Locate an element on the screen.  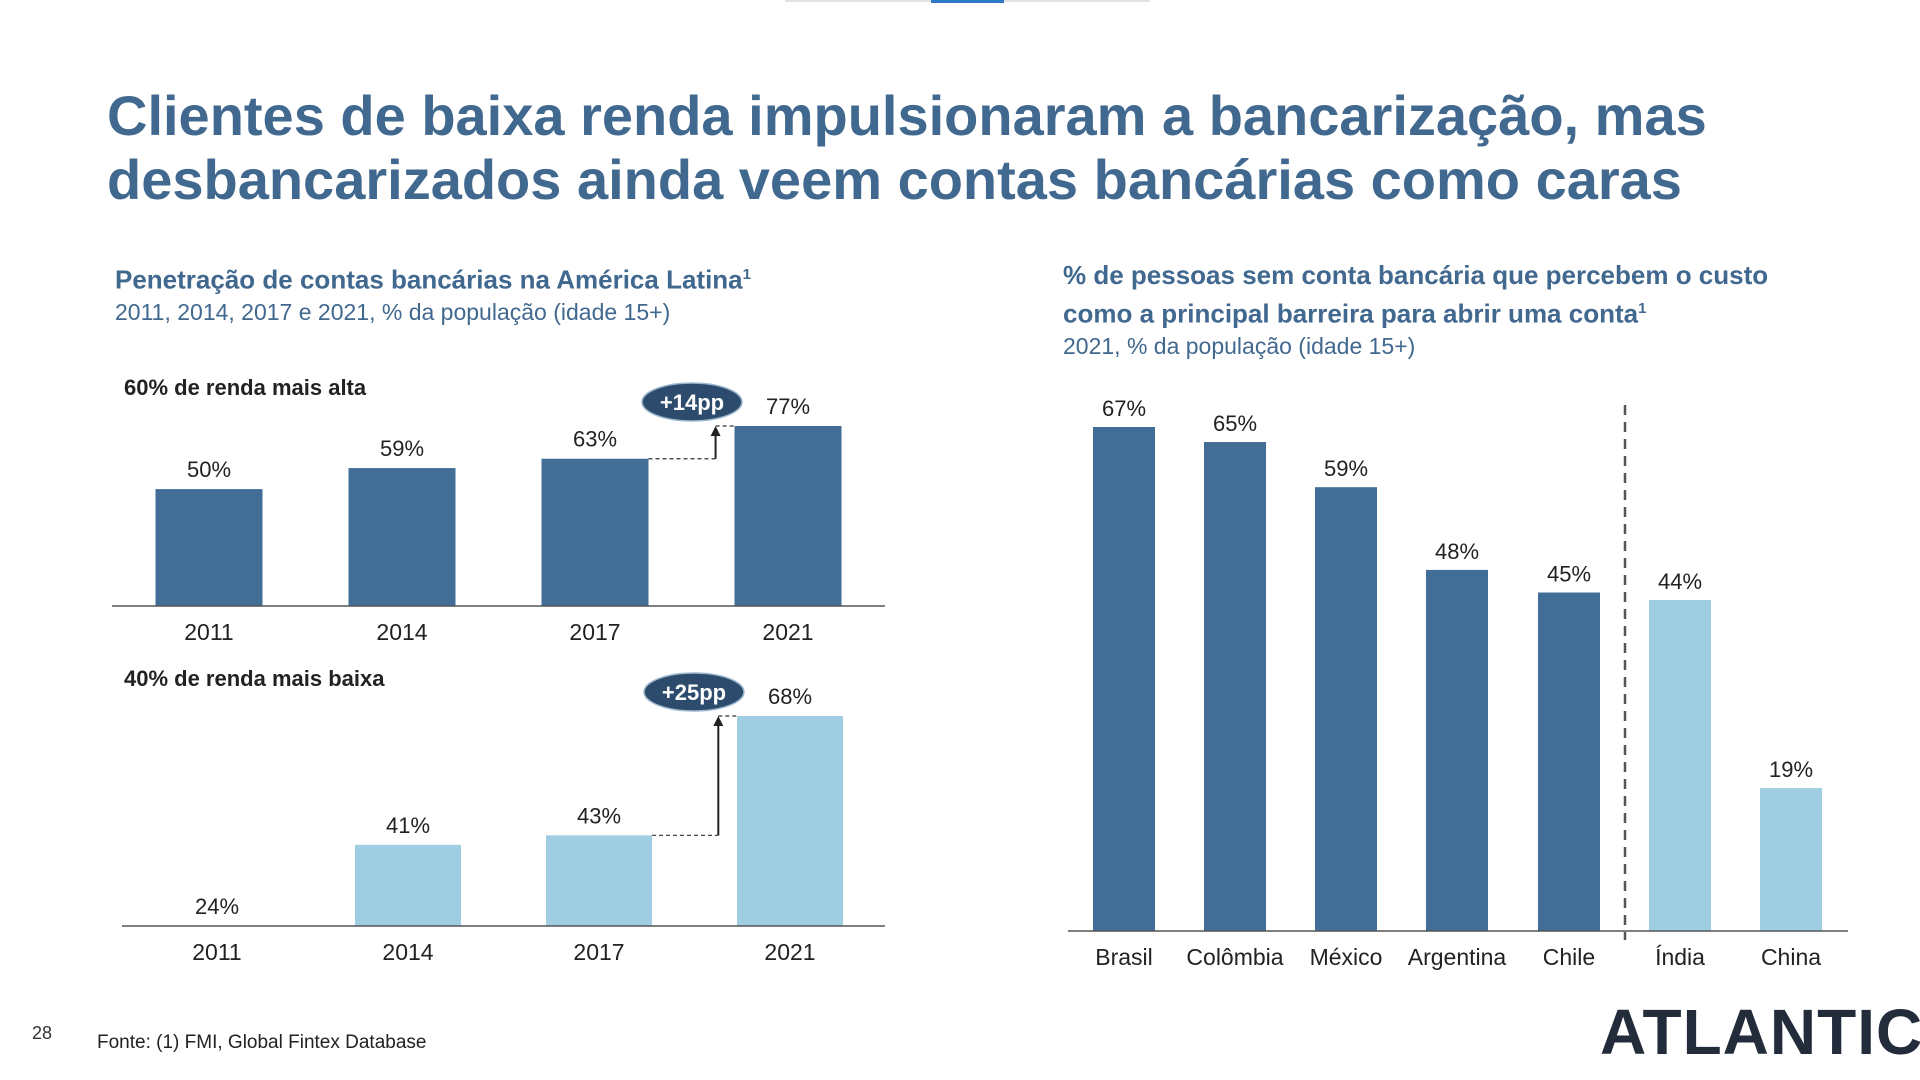
bottom-income-bar-2017 is located at coordinates (599, 880).